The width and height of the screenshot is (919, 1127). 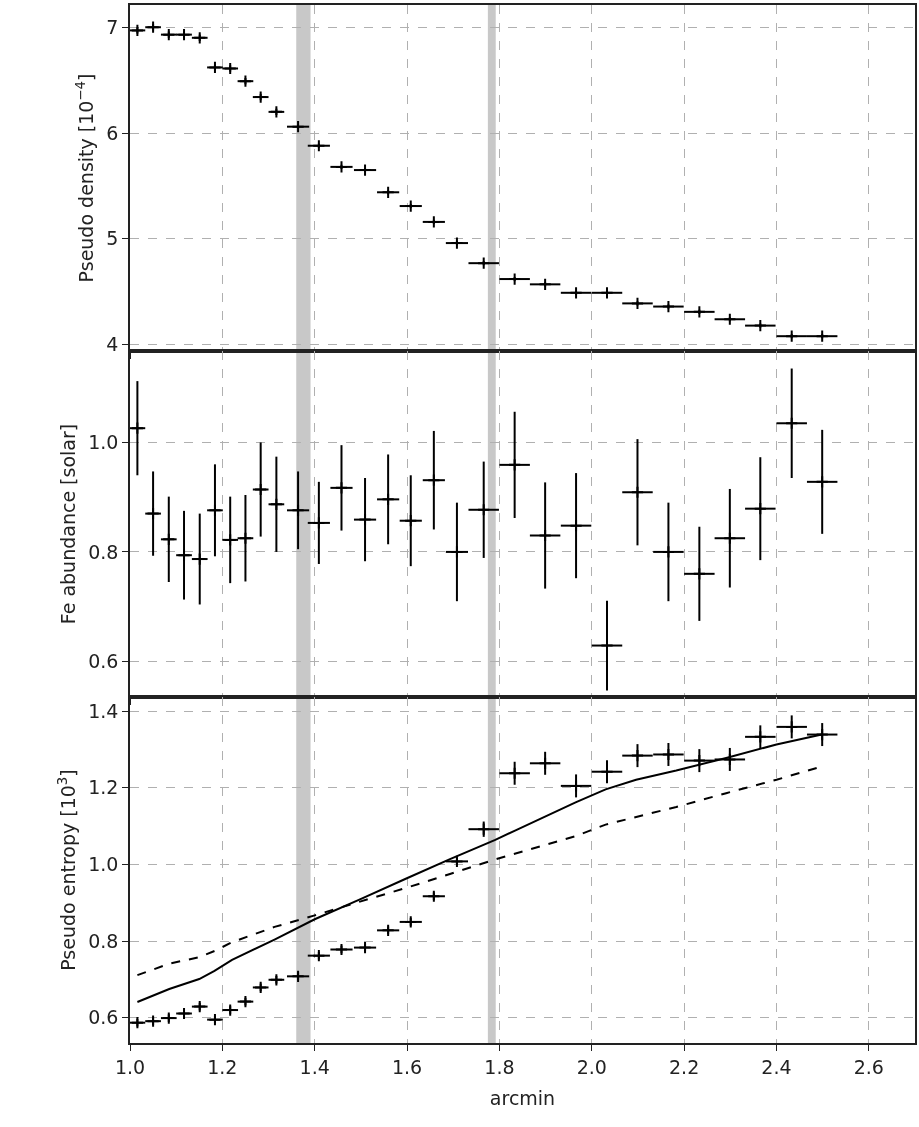 What do you see at coordinates (103, 710) in the screenshot?
I see `y-tick-label: 1.4` at bounding box center [103, 710].